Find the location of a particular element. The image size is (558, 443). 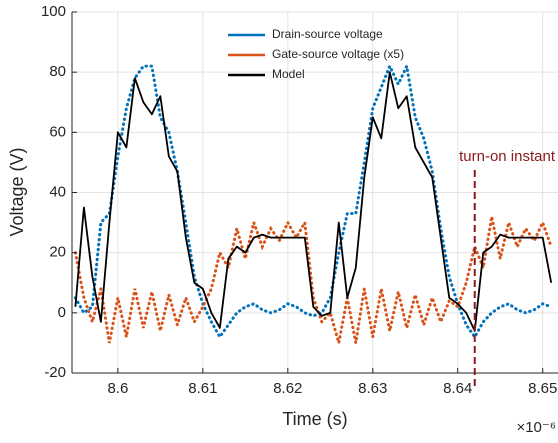

x-tick-label: 8.6 is located at coordinates (117, 388).